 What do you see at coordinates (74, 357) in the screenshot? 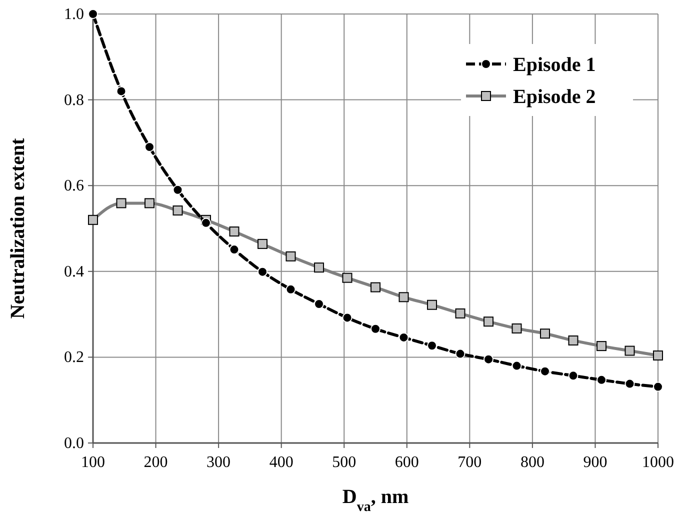
I see `y-tick-label: 0.2` at bounding box center [74, 357].